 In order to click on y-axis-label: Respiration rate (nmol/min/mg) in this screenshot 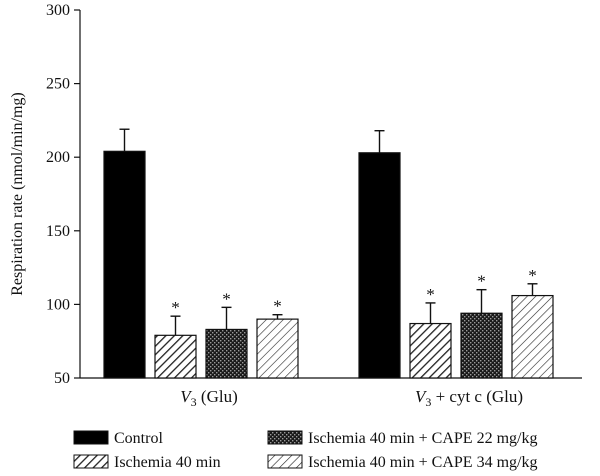, I will do `click(17, 194)`.